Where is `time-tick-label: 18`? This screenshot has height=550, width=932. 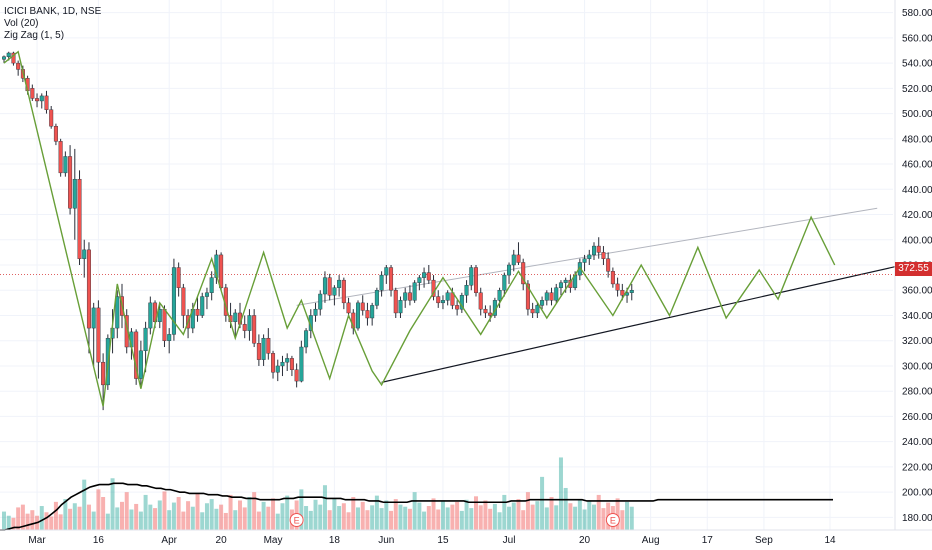 time-tick-label: 18 is located at coordinates (335, 540).